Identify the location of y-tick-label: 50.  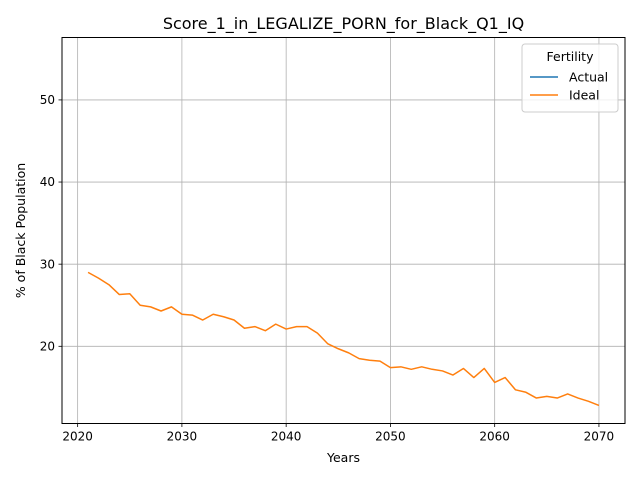
(47, 100).